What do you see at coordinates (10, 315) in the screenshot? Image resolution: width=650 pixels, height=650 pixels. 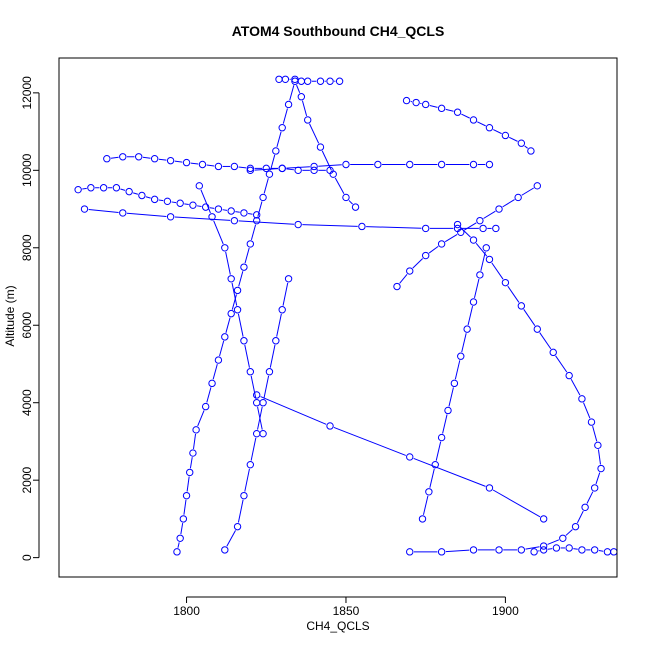 I see `y-axis-label: Altitude (m)` at bounding box center [10, 315].